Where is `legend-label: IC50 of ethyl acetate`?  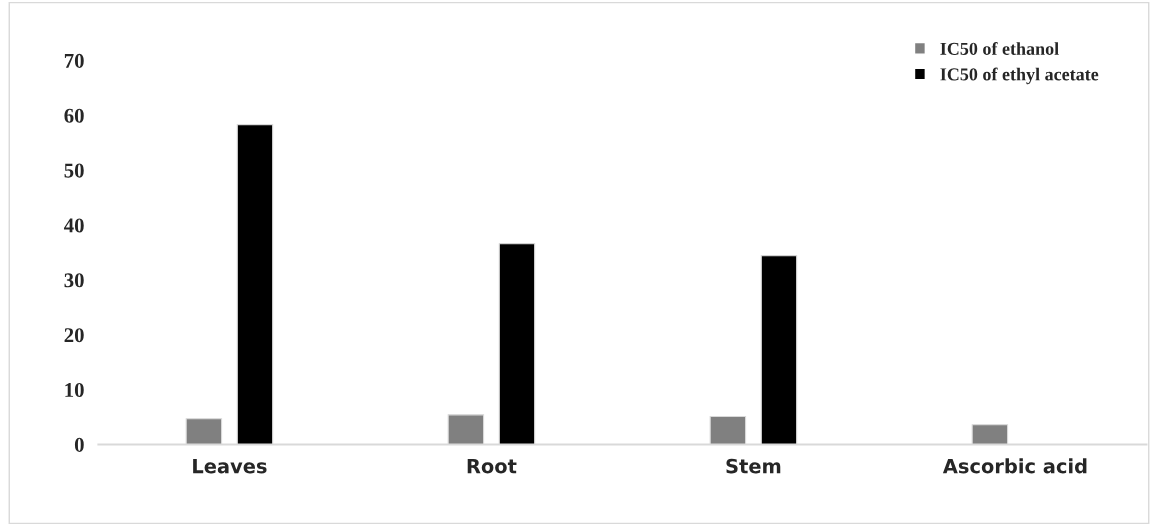
legend-label: IC50 of ethyl acetate is located at coordinates (1019, 76).